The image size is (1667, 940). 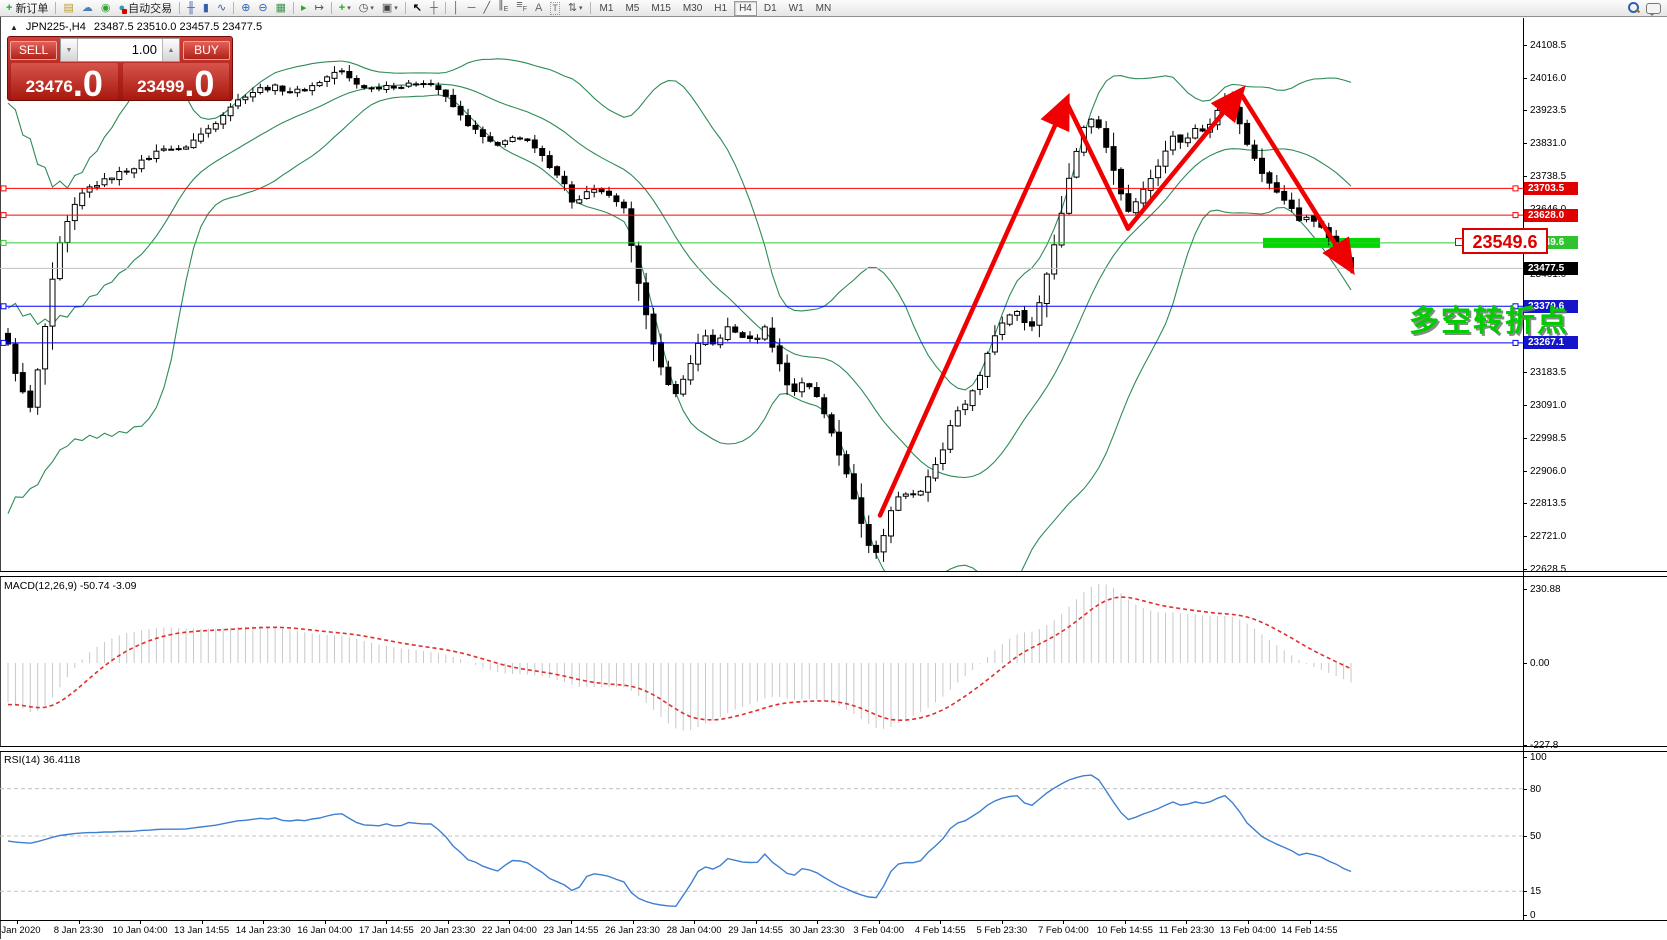 What do you see at coordinates (206, 50) in the screenshot?
I see `buy-button: BUY` at bounding box center [206, 50].